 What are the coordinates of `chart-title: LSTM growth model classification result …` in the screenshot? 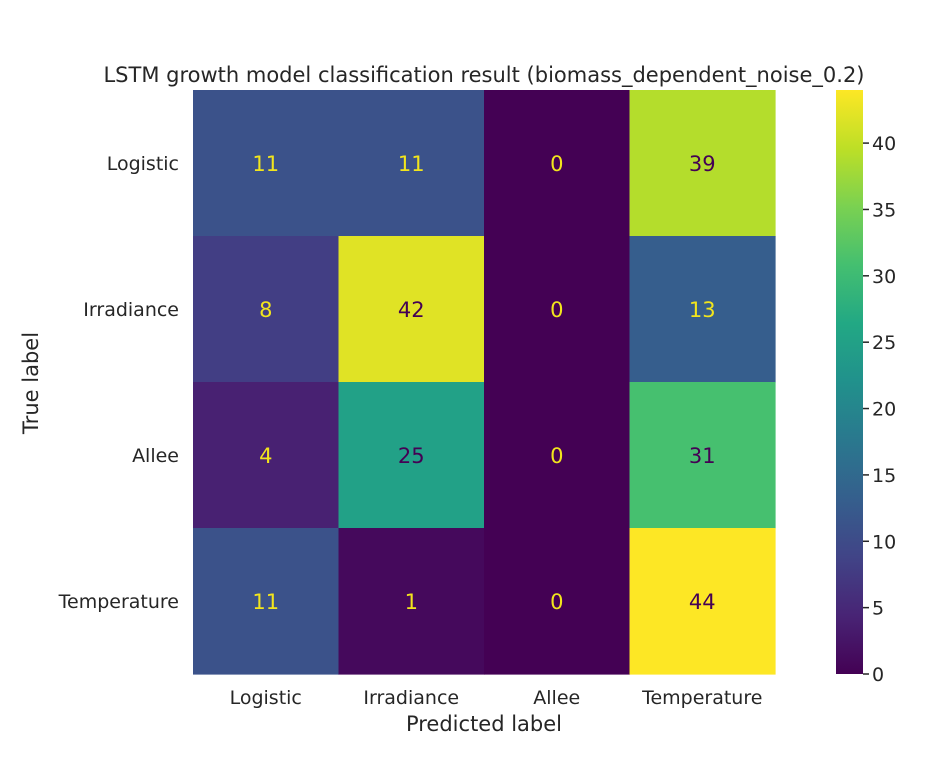 It's located at (483, 75).